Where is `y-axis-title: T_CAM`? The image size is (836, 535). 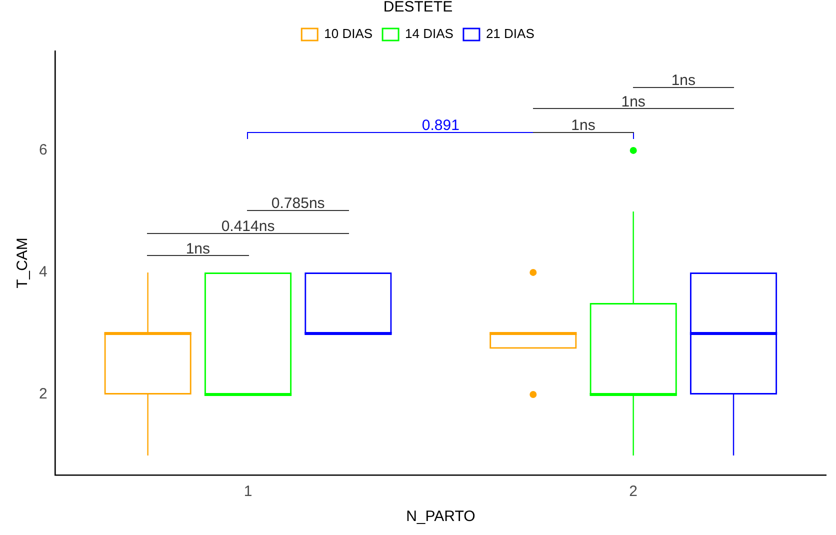
y-axis-title: T_CAM is located at coordinates (23, 263).